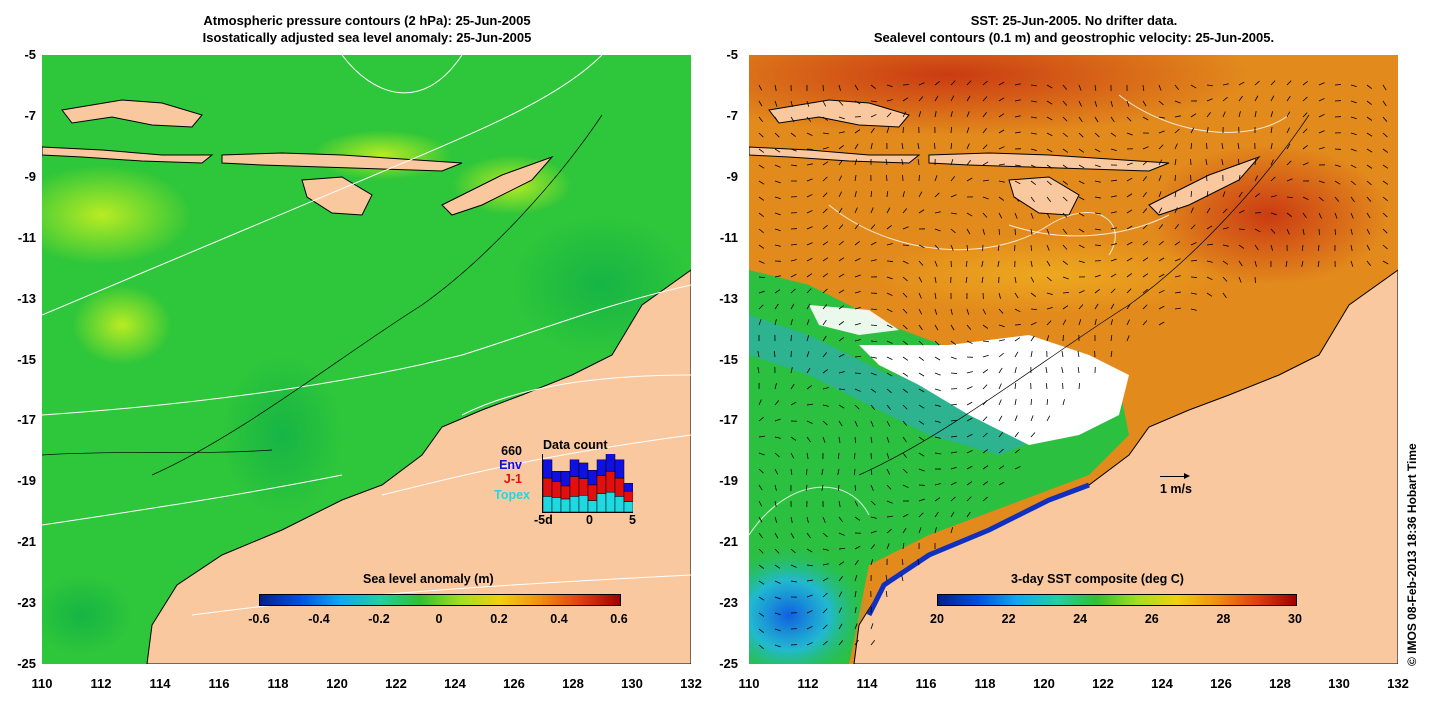  What do you see at coordinates (628, 487) in the screenshot?
I see `data-count-bar-env` at bounding box center [628, 487].